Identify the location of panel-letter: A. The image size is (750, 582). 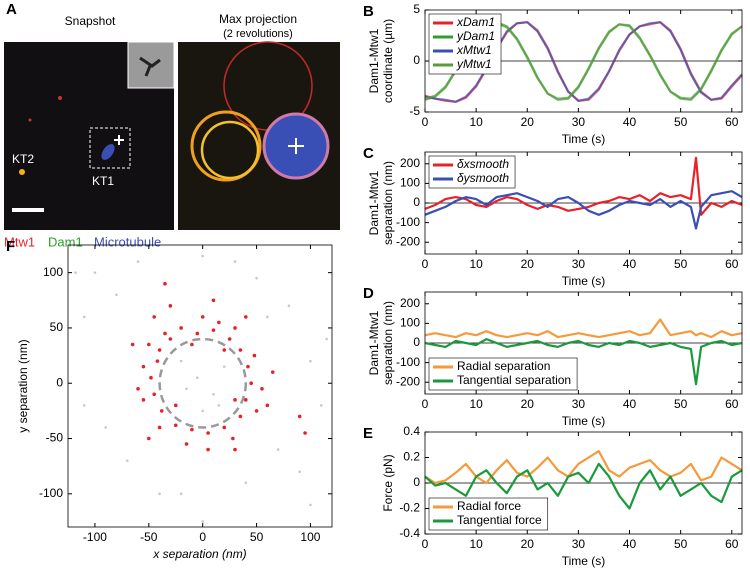
(11, 9).